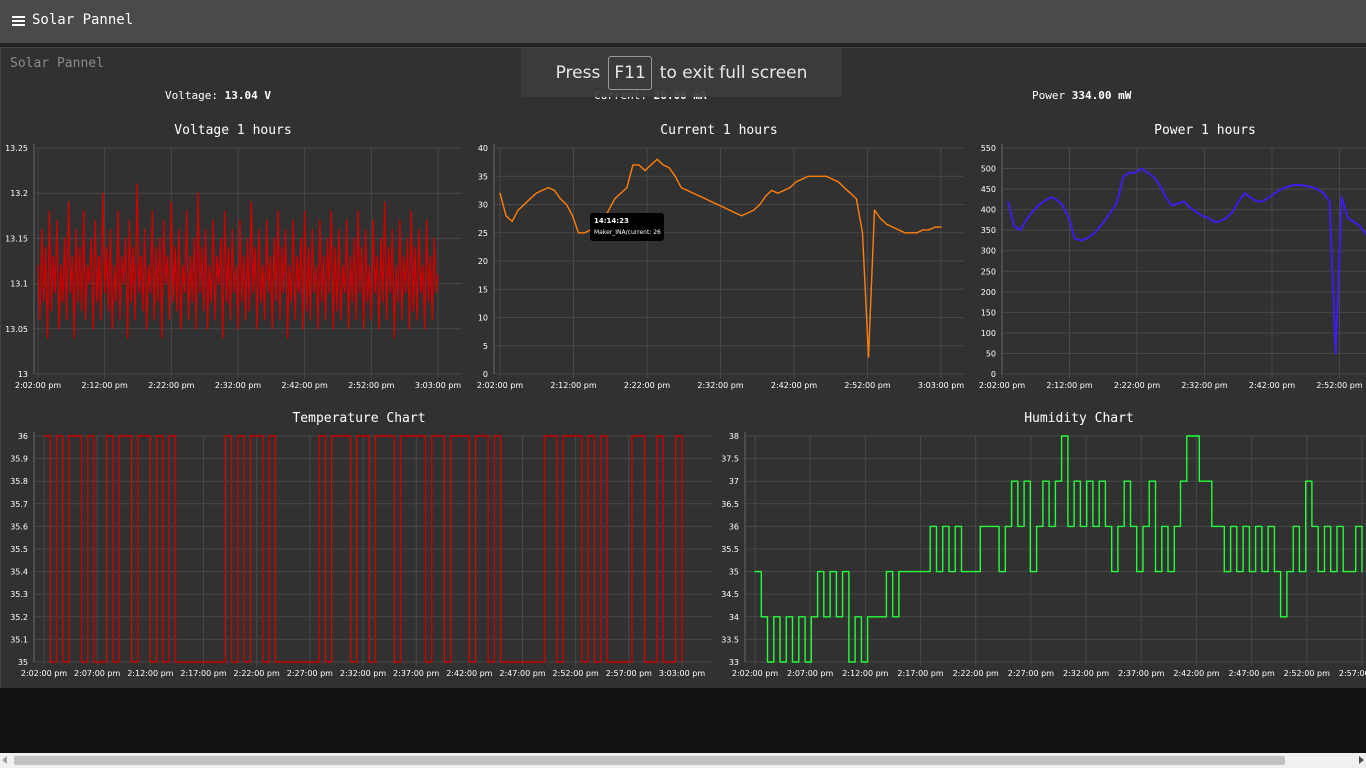  Describe the element at coordinates (23, 436) in the screenshot. I see `y-tick-label: 36` at that location.